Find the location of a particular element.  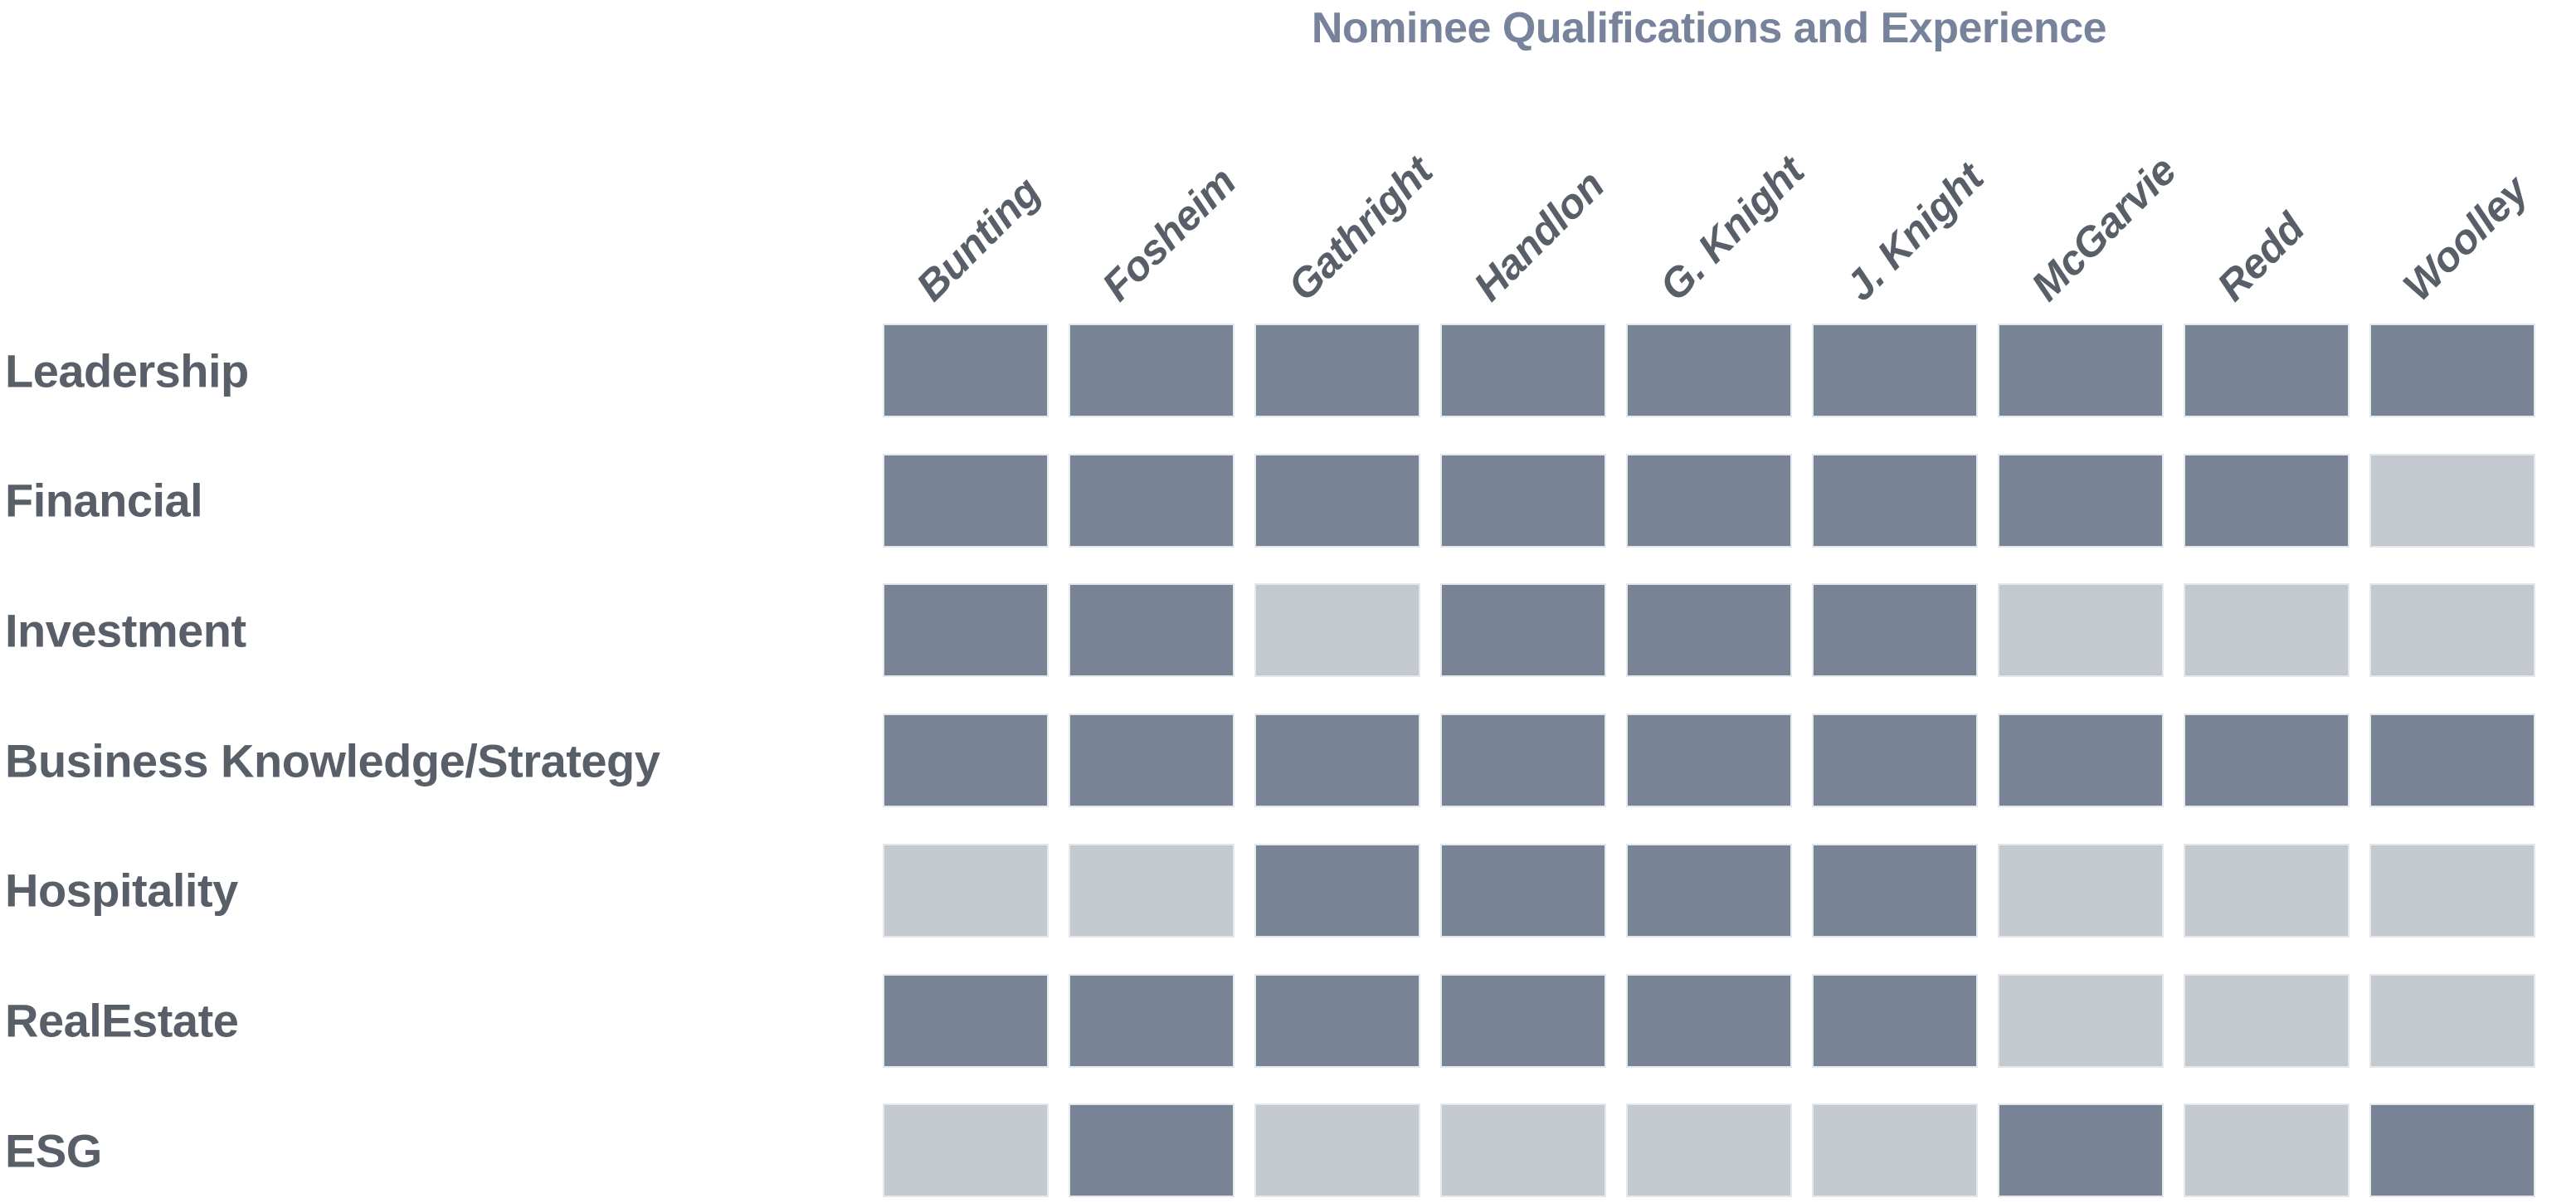

matrix-cell-business-knowledge-strategy-woolley is located at coordinates (2452, 760).